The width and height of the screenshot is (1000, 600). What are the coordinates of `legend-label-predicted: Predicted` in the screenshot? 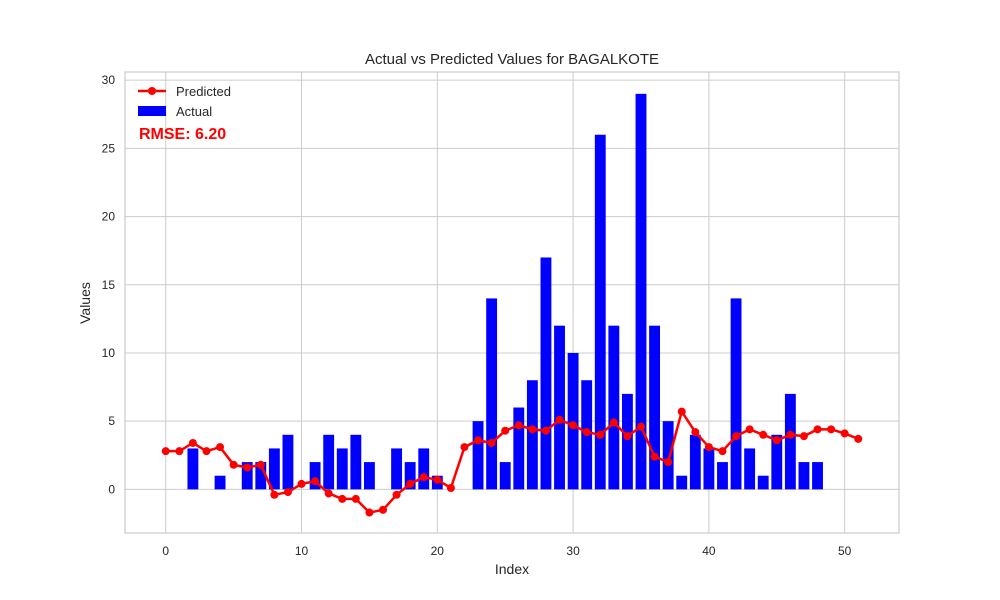 It's located at (203, 91).